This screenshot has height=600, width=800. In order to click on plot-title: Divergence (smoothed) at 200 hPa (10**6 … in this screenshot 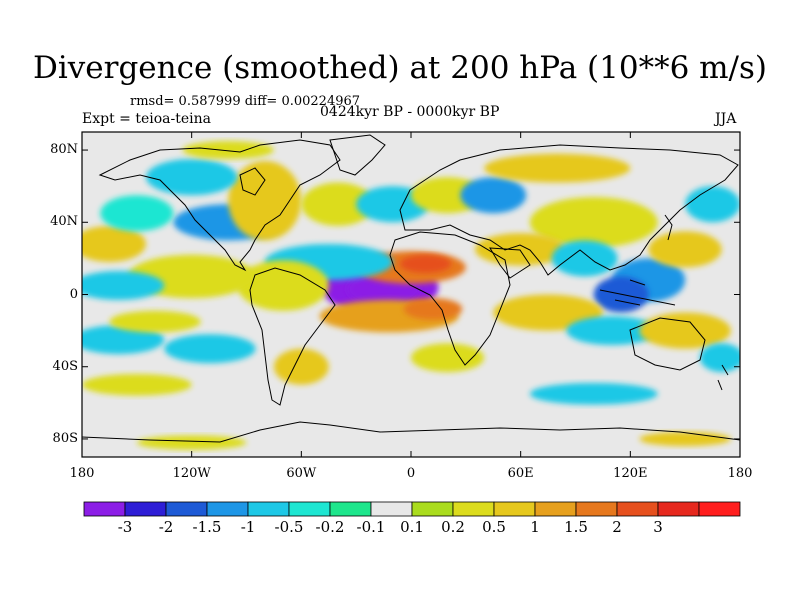, I will do `click(400, 68)`.